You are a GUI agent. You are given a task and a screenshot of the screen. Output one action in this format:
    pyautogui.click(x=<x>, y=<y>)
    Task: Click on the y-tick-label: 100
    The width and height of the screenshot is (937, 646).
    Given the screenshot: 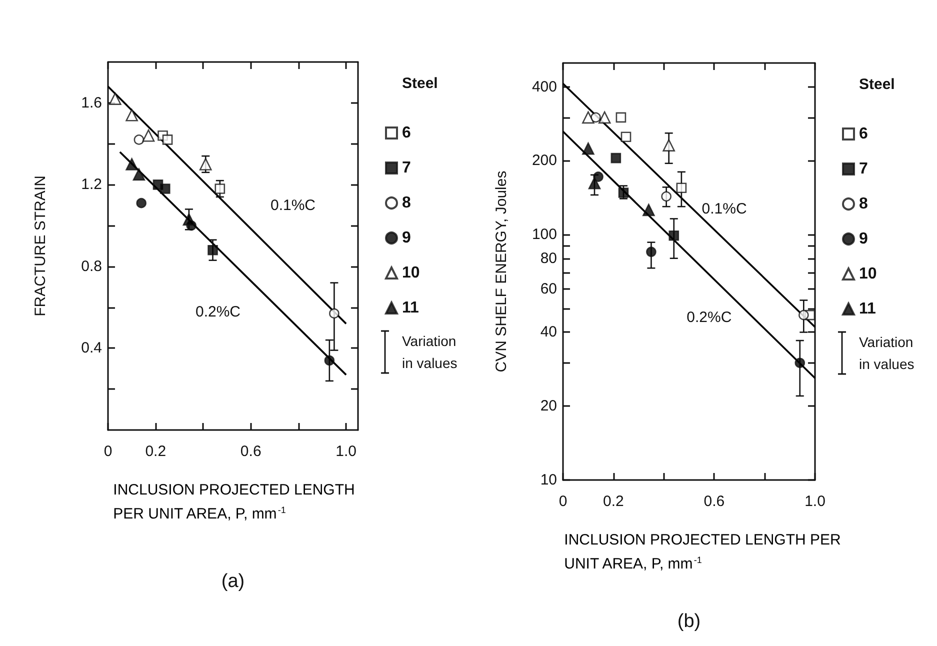 What is the action you would take?
    pyautogui.click(x=544, y=235)
    